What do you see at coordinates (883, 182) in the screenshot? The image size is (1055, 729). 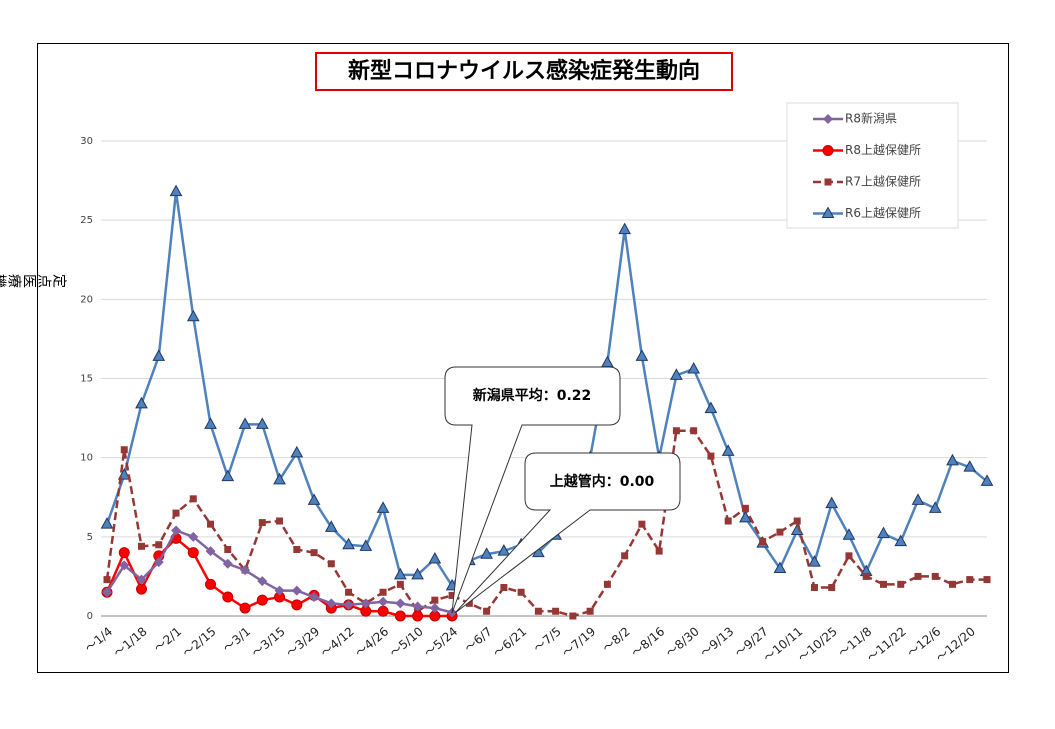 I see `legend-label: R7上越保健所` at bounding box center [883, 182].